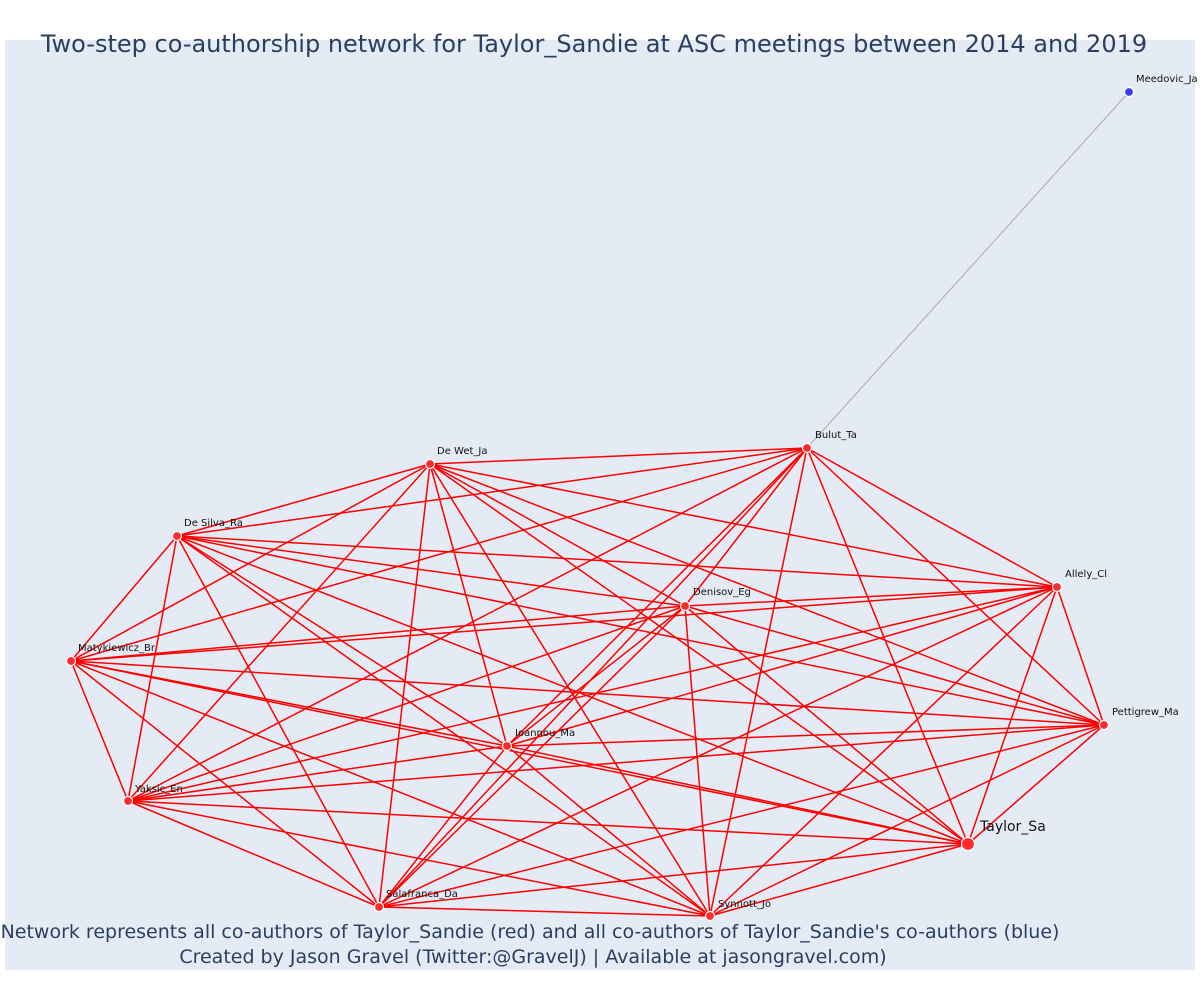 Image resolution: width=1200 pixels, height=1000 pixels. I want to click on edge-taylor-sa-denisov-eg, so click(826, 725).